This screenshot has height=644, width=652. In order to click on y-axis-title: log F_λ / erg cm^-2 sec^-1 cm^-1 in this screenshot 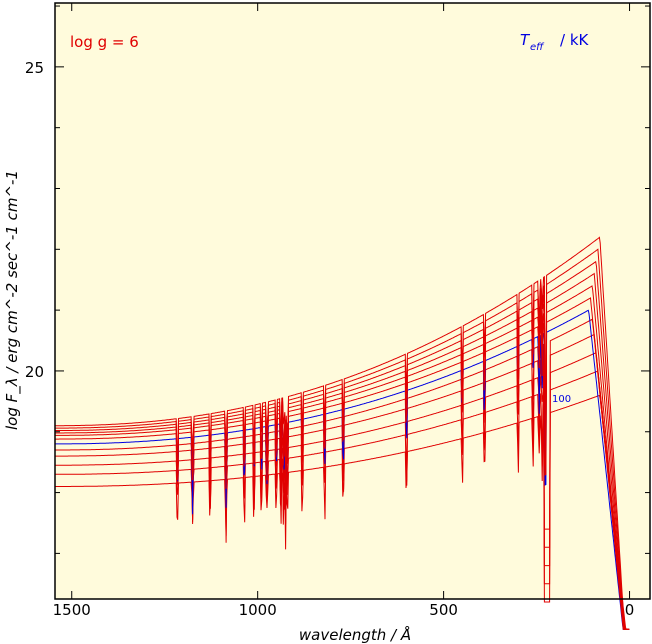, I will do `click(12, 300)`.